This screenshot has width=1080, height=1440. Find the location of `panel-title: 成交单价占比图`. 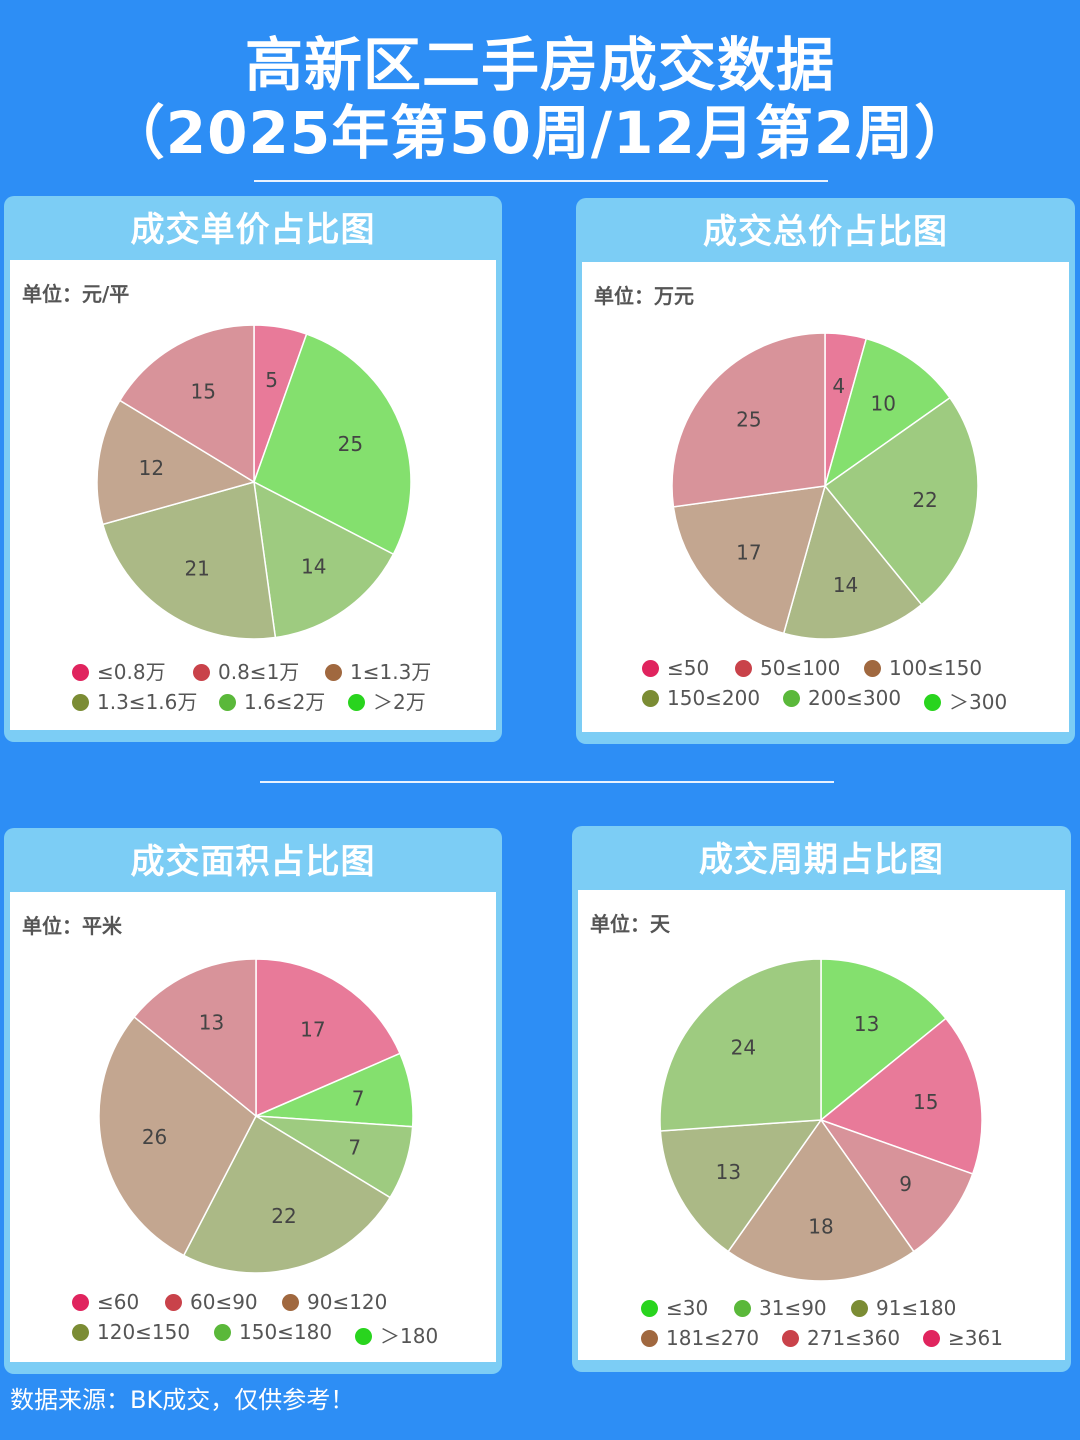

panel-title: 成交单价占比图 is located at coordinates (253, 230).